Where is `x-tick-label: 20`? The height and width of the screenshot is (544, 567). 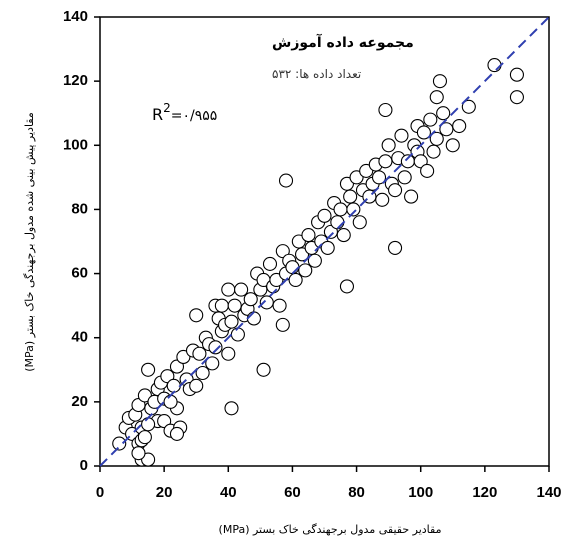 x-tick-label: 20 is located at coordinates (164, 492).